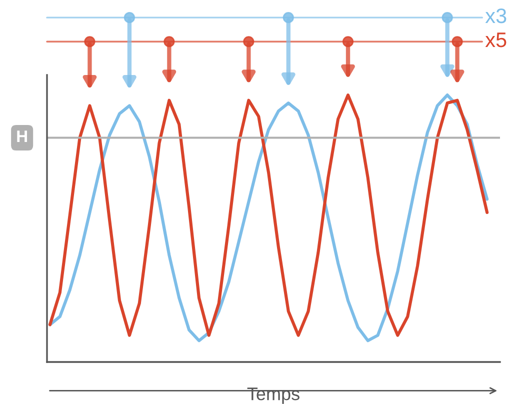 This screenshot has height=404, width=526. I want to click on ref-line-label: H, so click(22, 136).